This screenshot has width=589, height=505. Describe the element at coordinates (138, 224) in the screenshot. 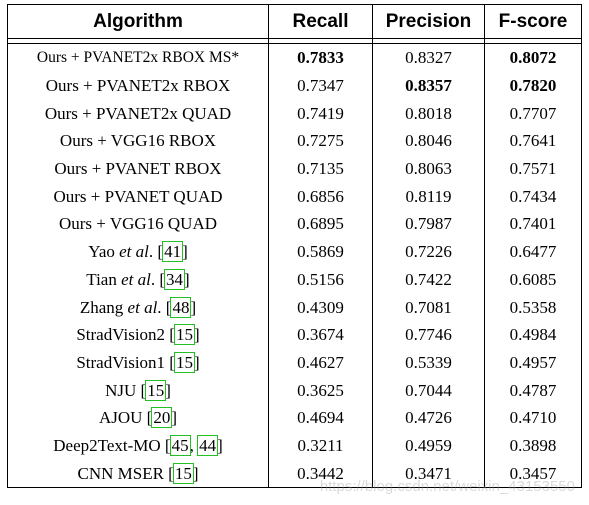

I see `algorithm-cell: Ours + VGG16 QUAD` at that location.